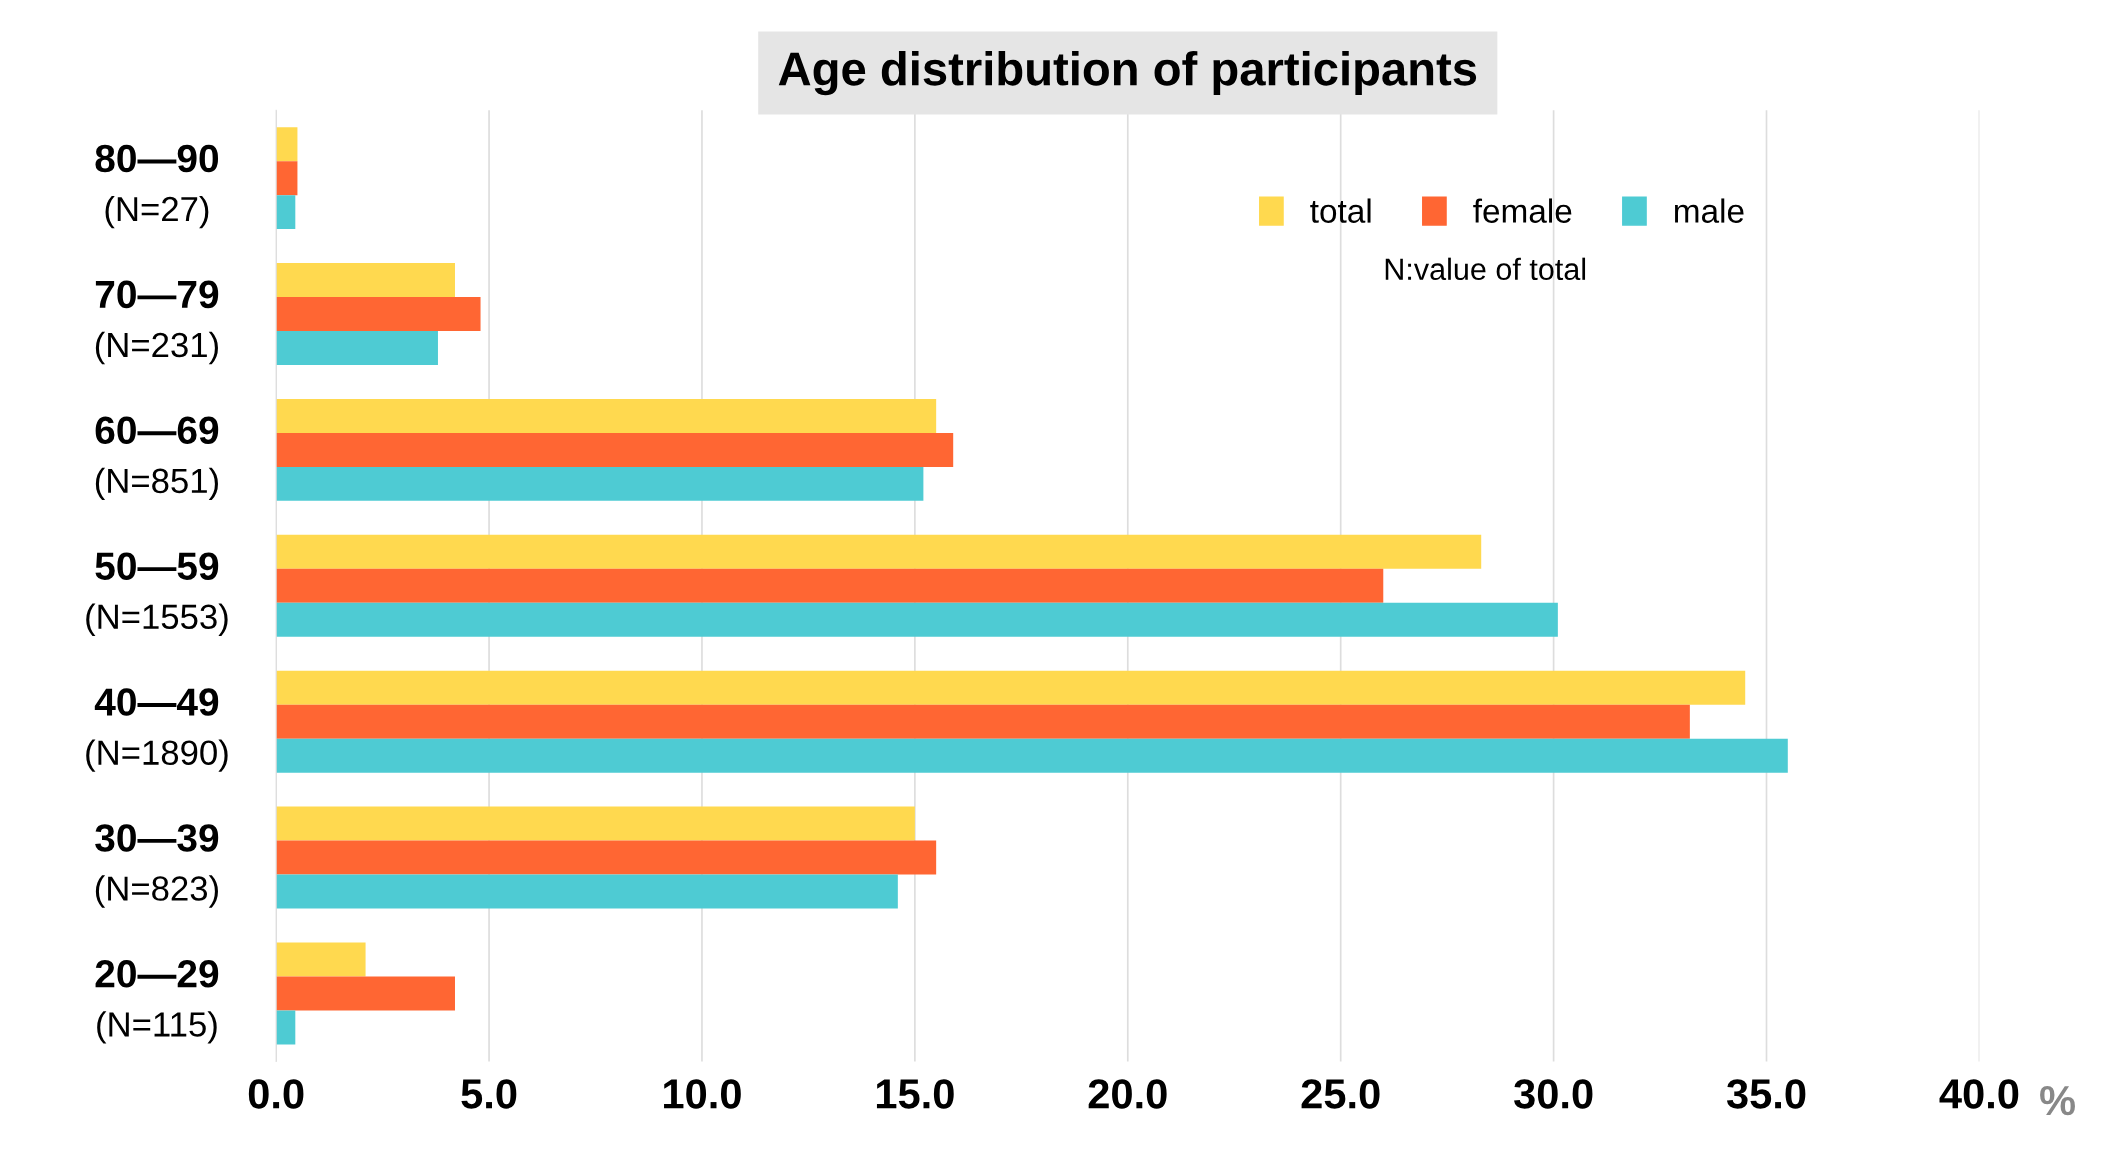  Describe the element at coordinates (915, 1094) in the screenshot. I see `x-tick-label: 15.0` at that location.